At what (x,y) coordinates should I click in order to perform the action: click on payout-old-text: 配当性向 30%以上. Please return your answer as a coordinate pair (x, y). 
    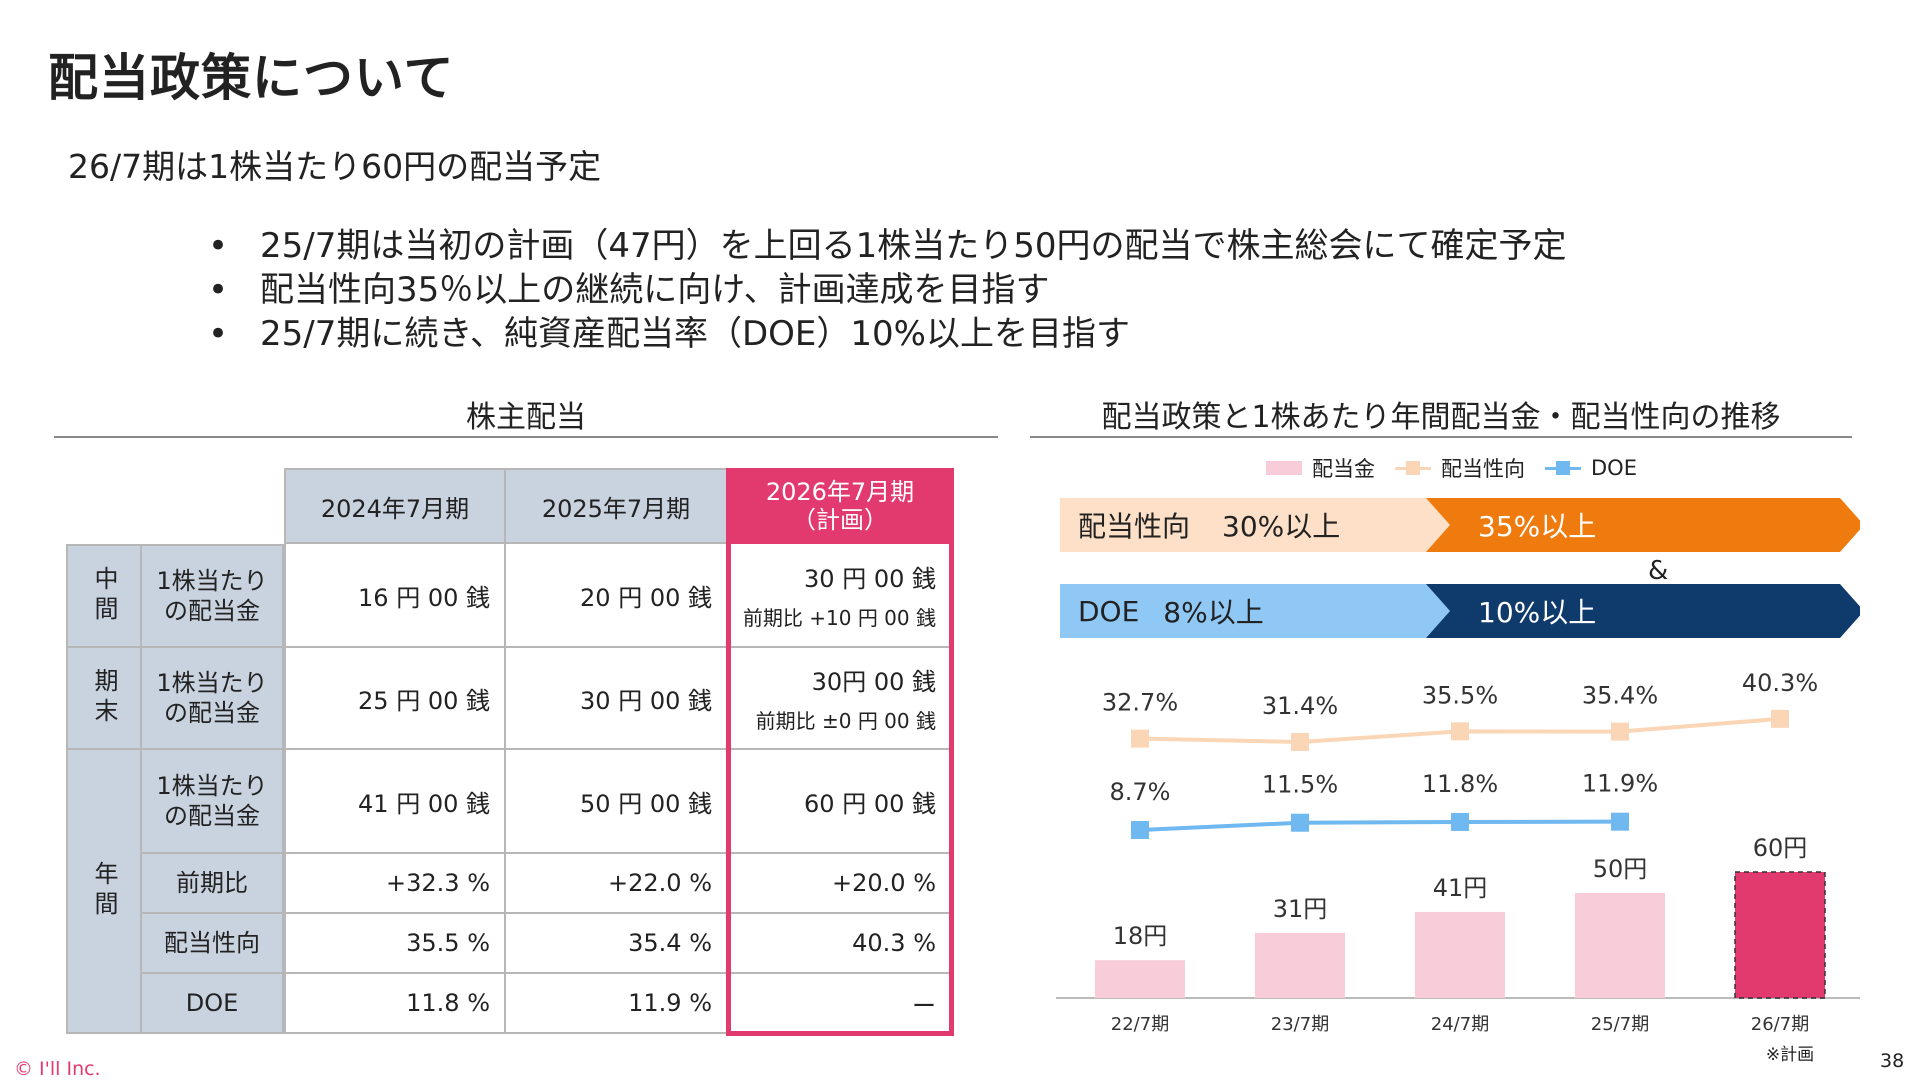
    Looking at the image, I should click on (1209, 525).